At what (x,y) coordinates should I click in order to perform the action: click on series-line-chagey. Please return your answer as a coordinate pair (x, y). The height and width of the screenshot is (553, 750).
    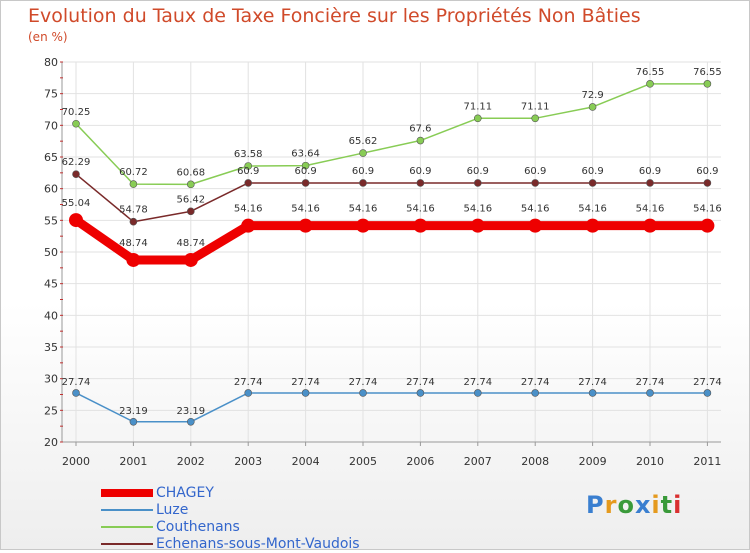
    Looking at the image, I should click on (391, 240).